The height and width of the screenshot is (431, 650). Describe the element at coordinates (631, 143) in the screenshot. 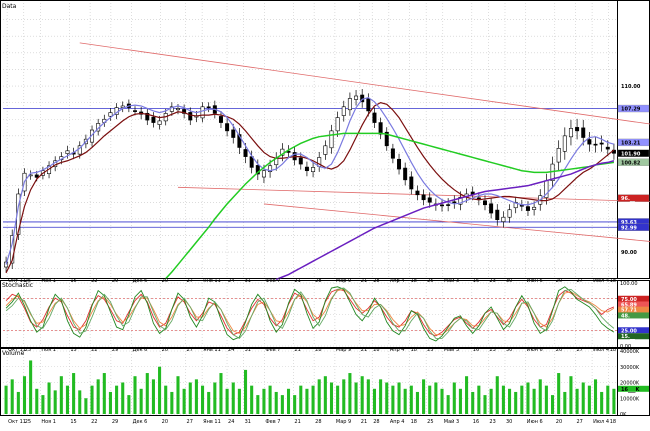

I see `price-value-label: 103.21` at that location.